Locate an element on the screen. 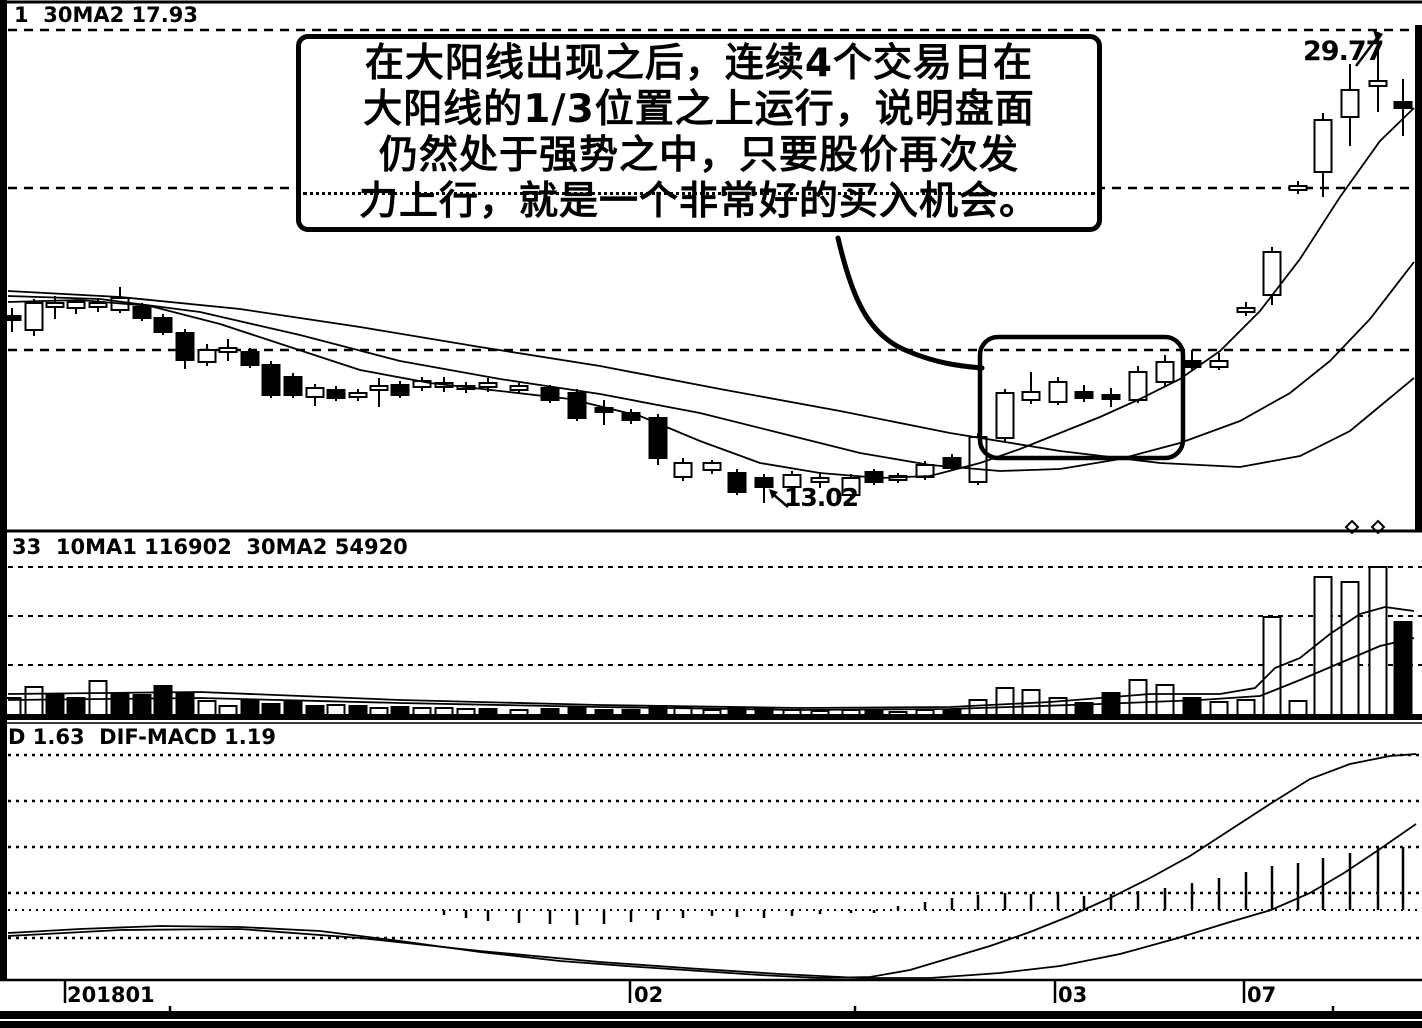 This screenshot has height=1028, width=1422. annotation-line: 仍然处于强势之中，只要股价再次发 is located at coordinates (698, 155).